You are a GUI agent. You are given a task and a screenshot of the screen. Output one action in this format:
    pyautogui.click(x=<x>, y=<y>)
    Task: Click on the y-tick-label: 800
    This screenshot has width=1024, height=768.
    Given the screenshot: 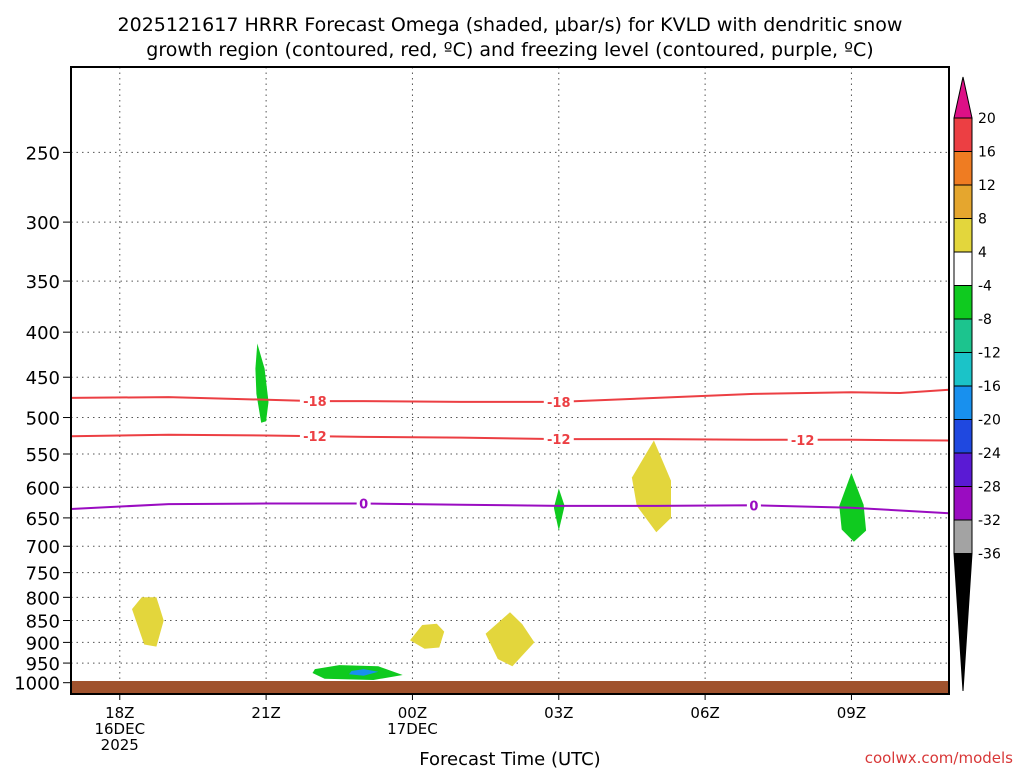 What is the action you would take?
    pyautogui.click(x=43, y=598)
    